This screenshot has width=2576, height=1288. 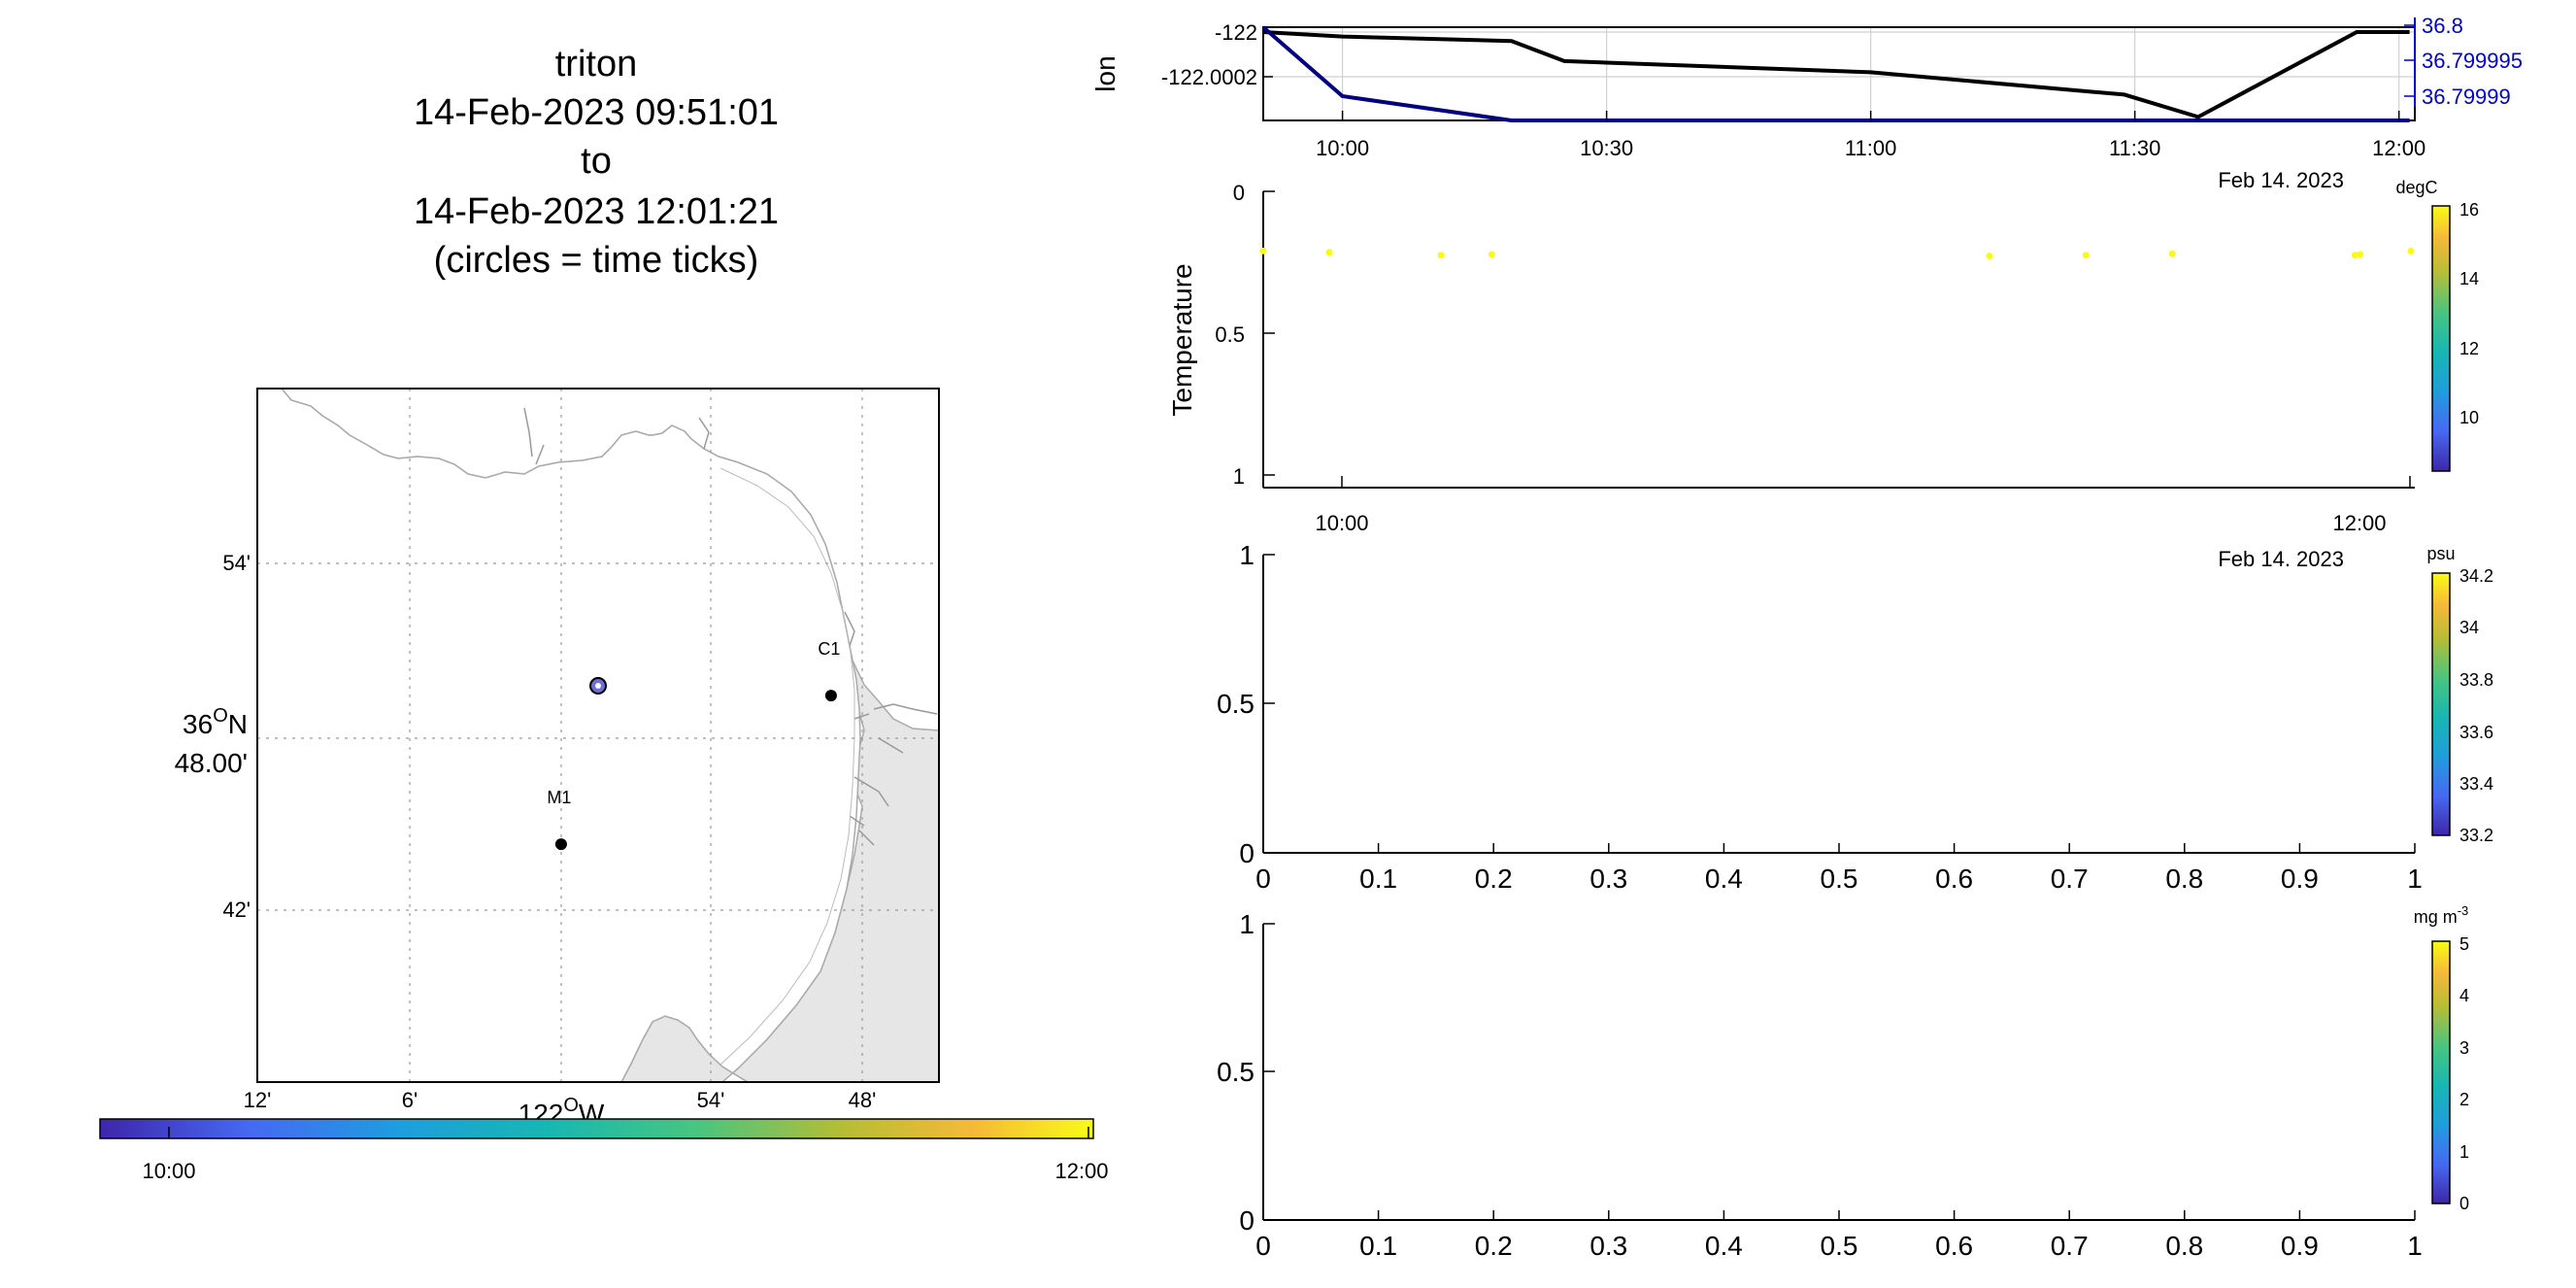 I want to click on lon-tick-label: 48', so click(x=863, y=1100).